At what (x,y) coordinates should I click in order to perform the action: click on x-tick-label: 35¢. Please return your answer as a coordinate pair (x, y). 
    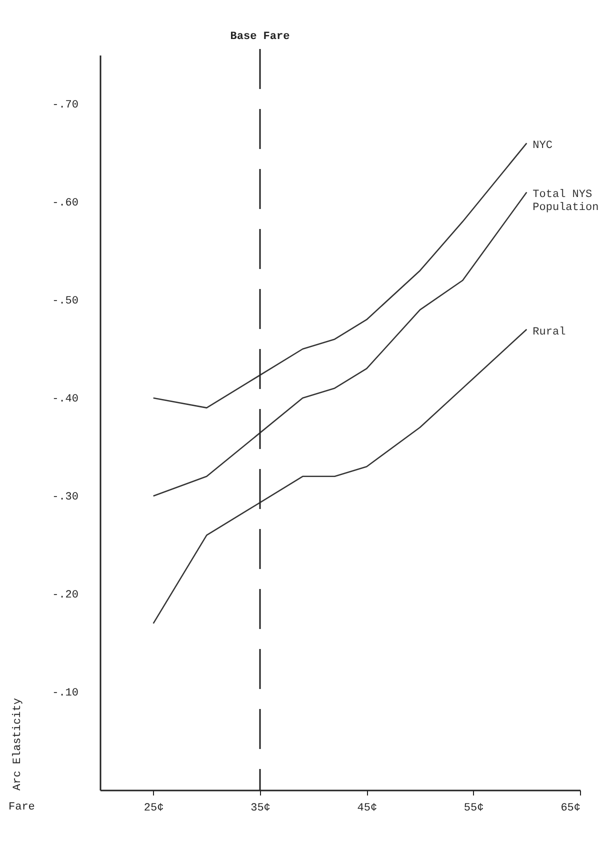
    Looking at the image, I should click on (260, 808).